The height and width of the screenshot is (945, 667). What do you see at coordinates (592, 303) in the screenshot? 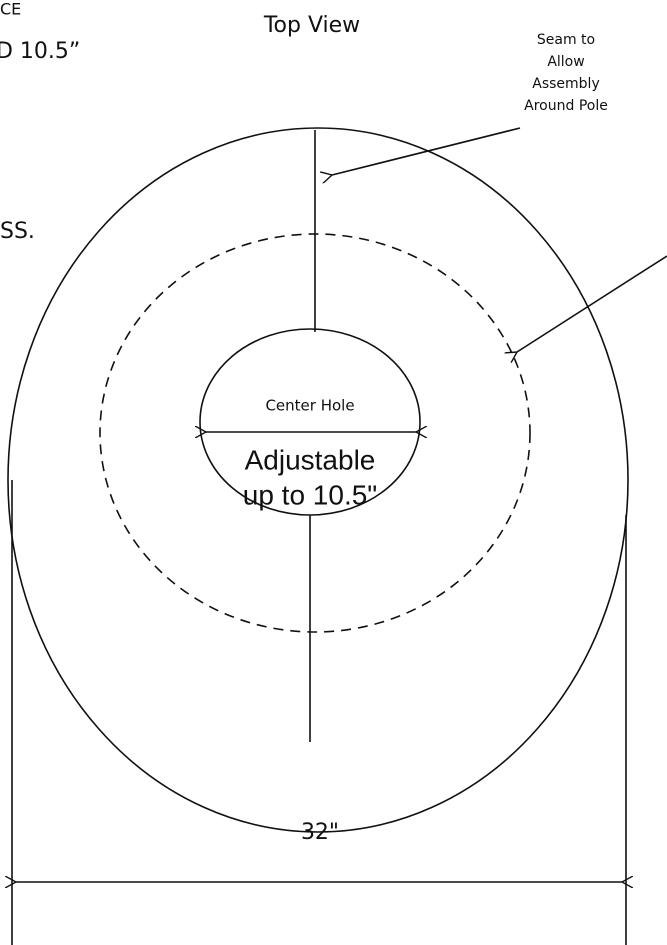
I see `dashed-arrow` at bounding box center [592, 303].